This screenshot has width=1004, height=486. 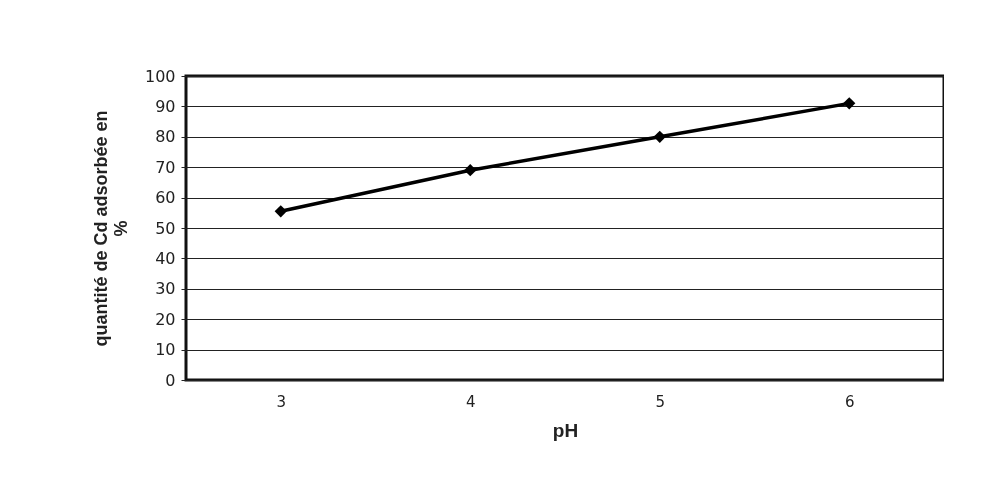 What do you see at coordinates (281, 401) in the screenshot?
I see `x-tick-label: 3` at bounding box center [281, 401].